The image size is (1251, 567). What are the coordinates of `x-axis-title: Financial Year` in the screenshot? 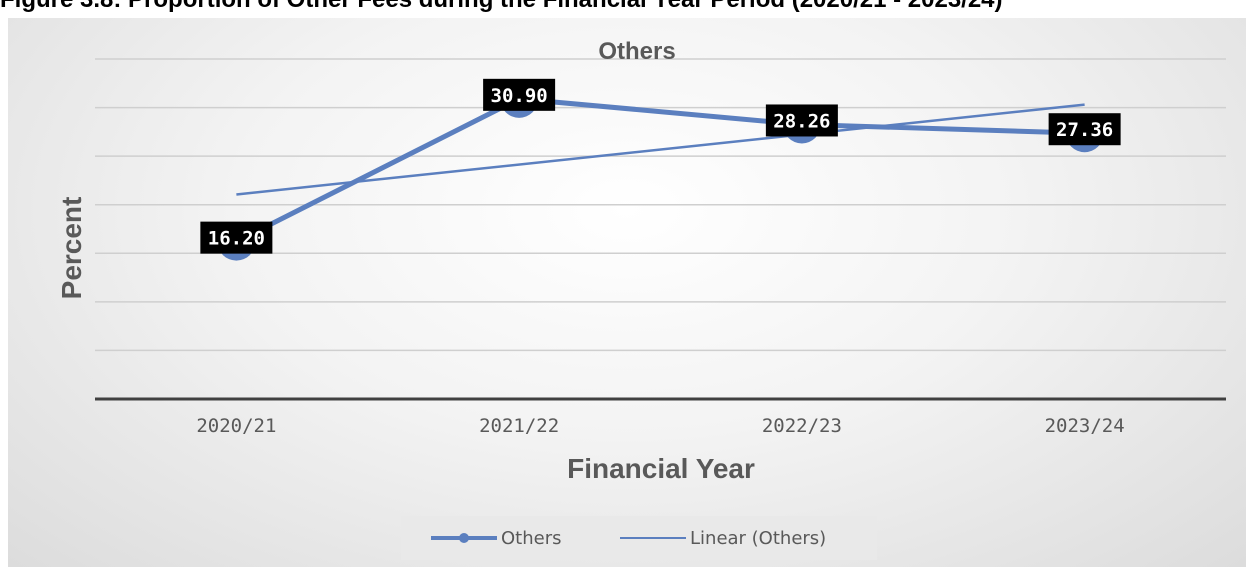 It's located at (661, 468).